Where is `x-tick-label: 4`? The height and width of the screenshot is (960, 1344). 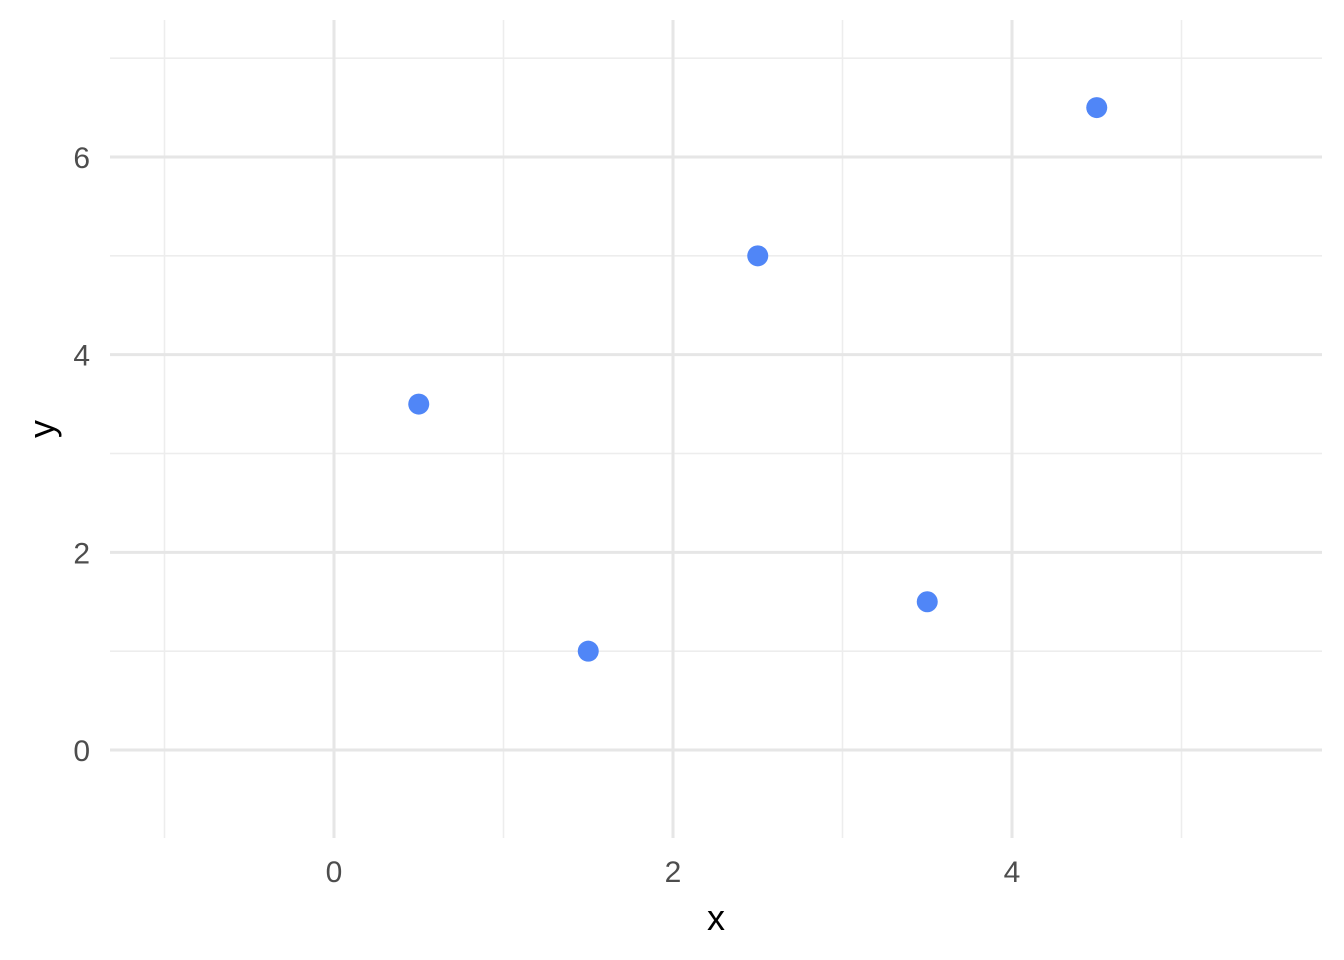
x-tick-label: 4 is located at coordinates (1012, 872).